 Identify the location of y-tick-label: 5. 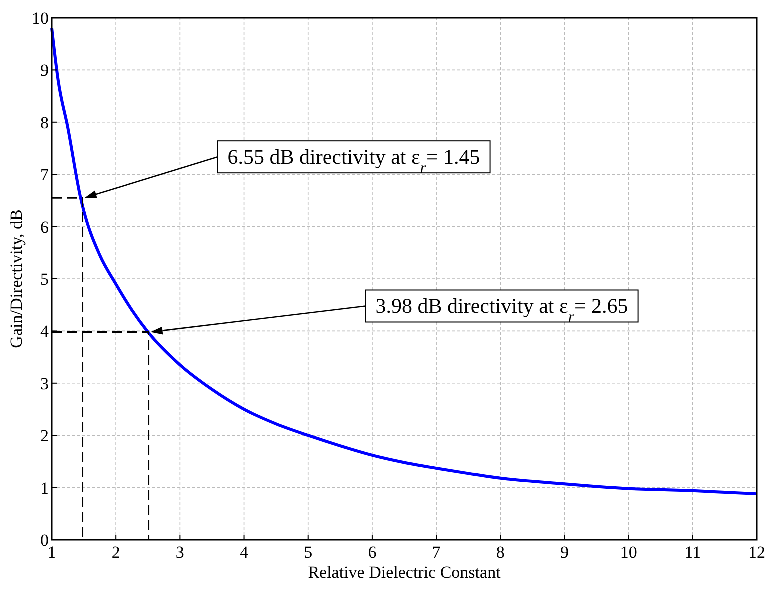
(44, 279).